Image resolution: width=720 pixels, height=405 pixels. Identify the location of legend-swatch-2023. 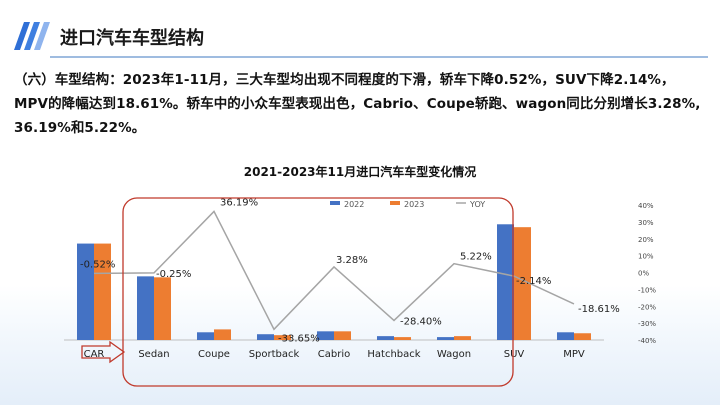
(395, 203).